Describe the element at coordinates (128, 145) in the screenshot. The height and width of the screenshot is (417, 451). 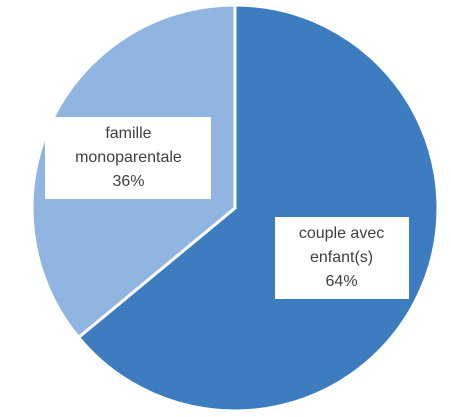
I see `category-label: famille monoparentale` at that location.